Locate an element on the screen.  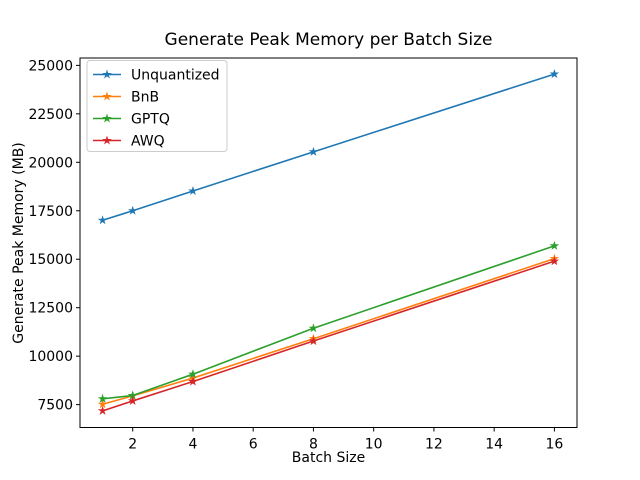
y-tick-label: 17500 is located at coordinates (50, 212).